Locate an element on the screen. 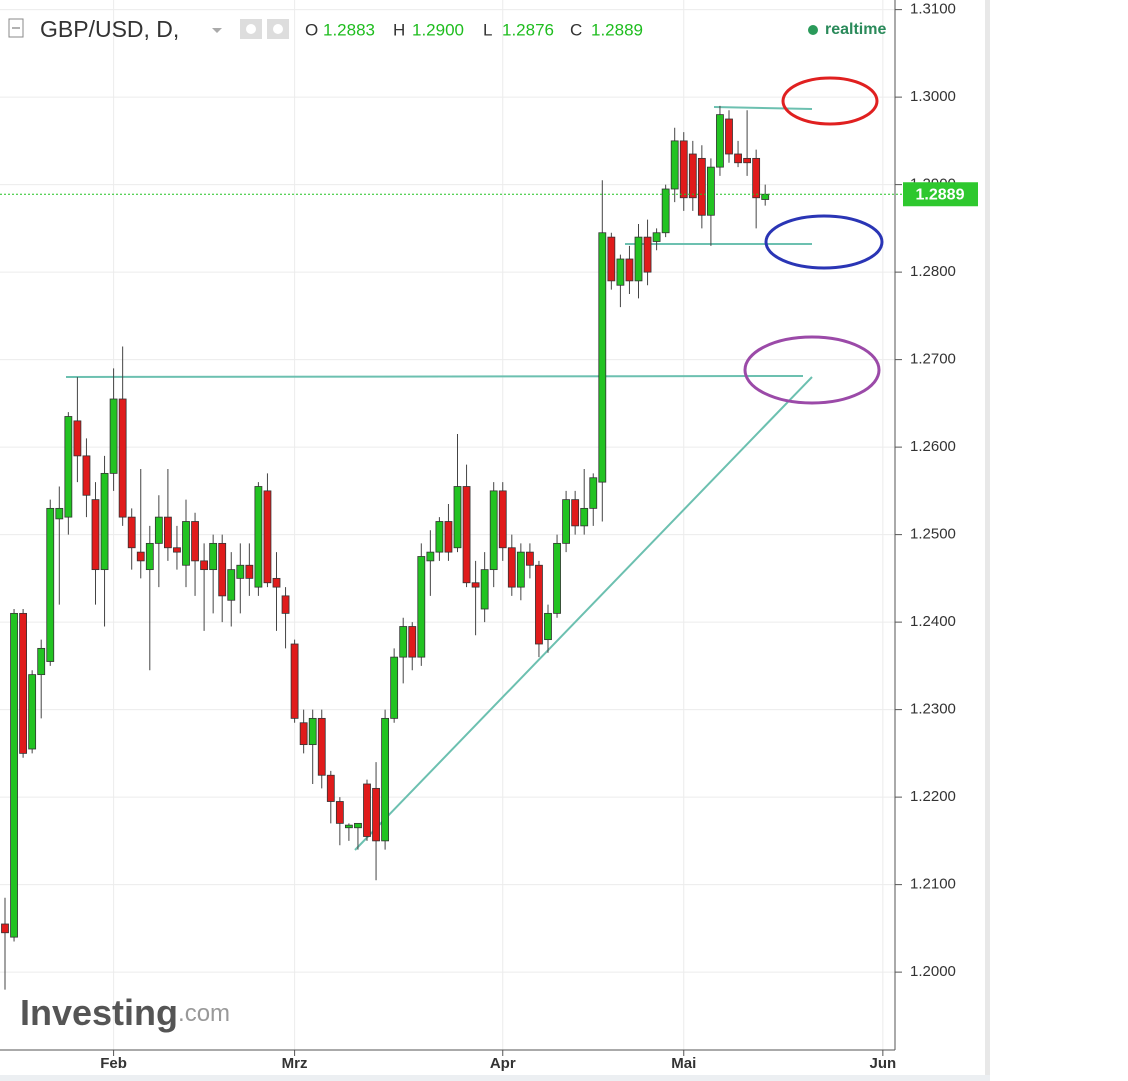  realtime-dot is located at coordinates (813, 30).